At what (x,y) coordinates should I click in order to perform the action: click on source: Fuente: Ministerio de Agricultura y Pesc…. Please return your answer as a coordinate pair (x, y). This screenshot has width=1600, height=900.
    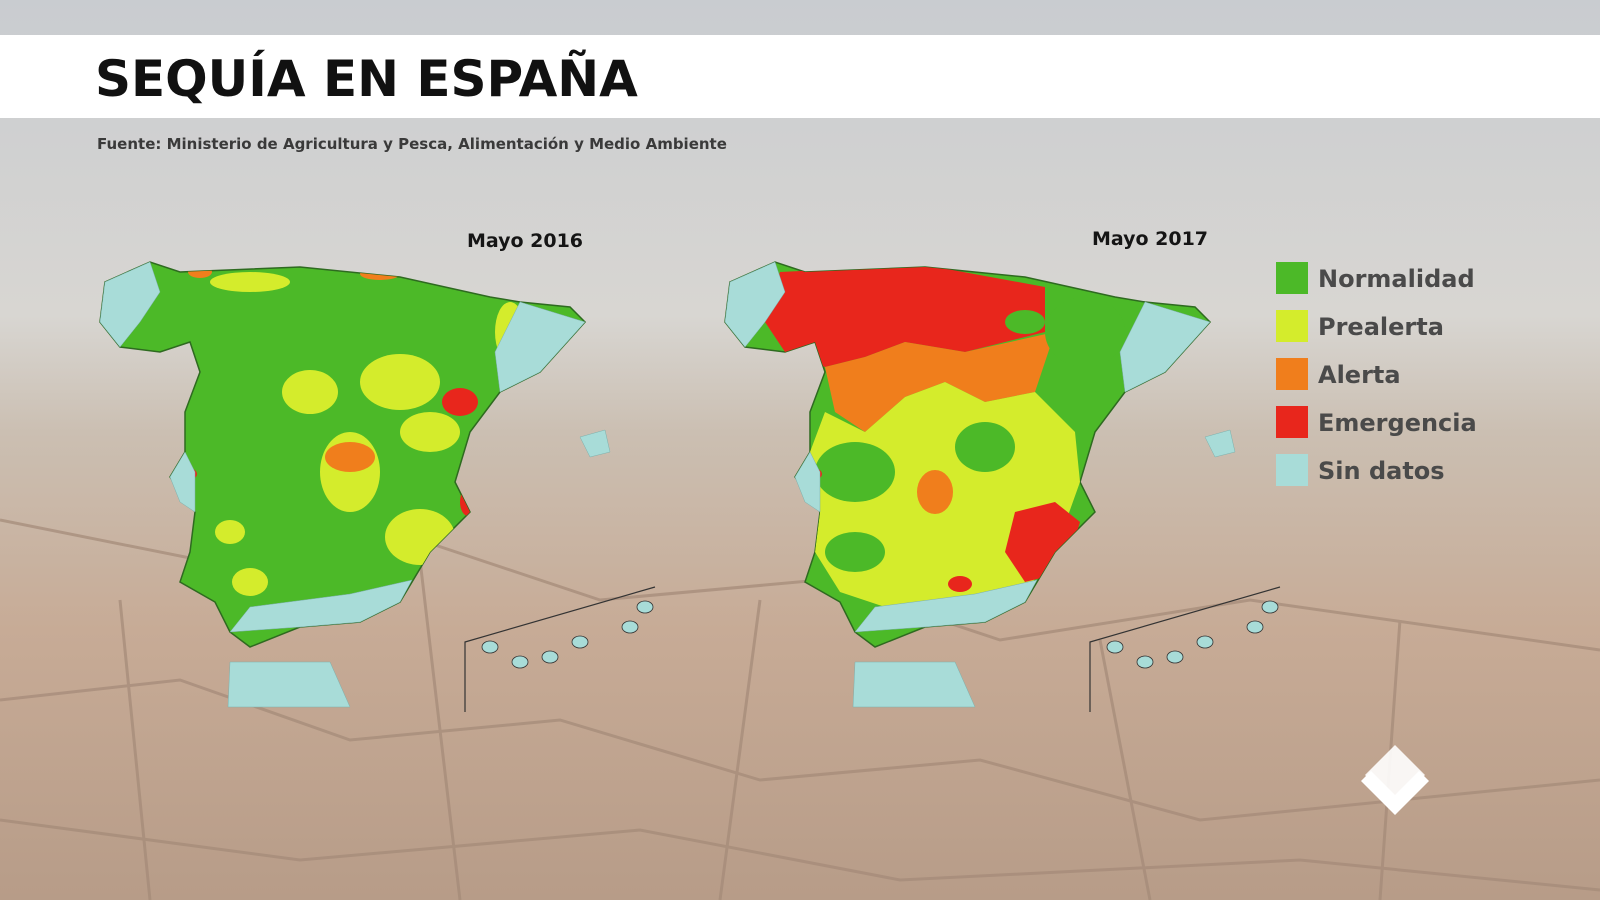
    Looking at the image, I should click on (412, 144).